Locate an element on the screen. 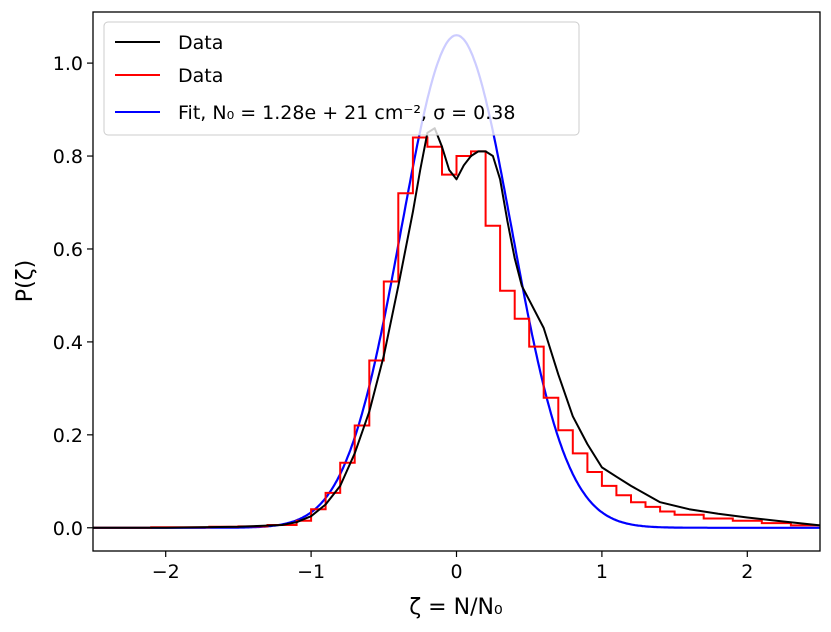 The width and height of the screenshot is (831, 632). y-tick-label: 0.4 is located at coordinates (68, 343).